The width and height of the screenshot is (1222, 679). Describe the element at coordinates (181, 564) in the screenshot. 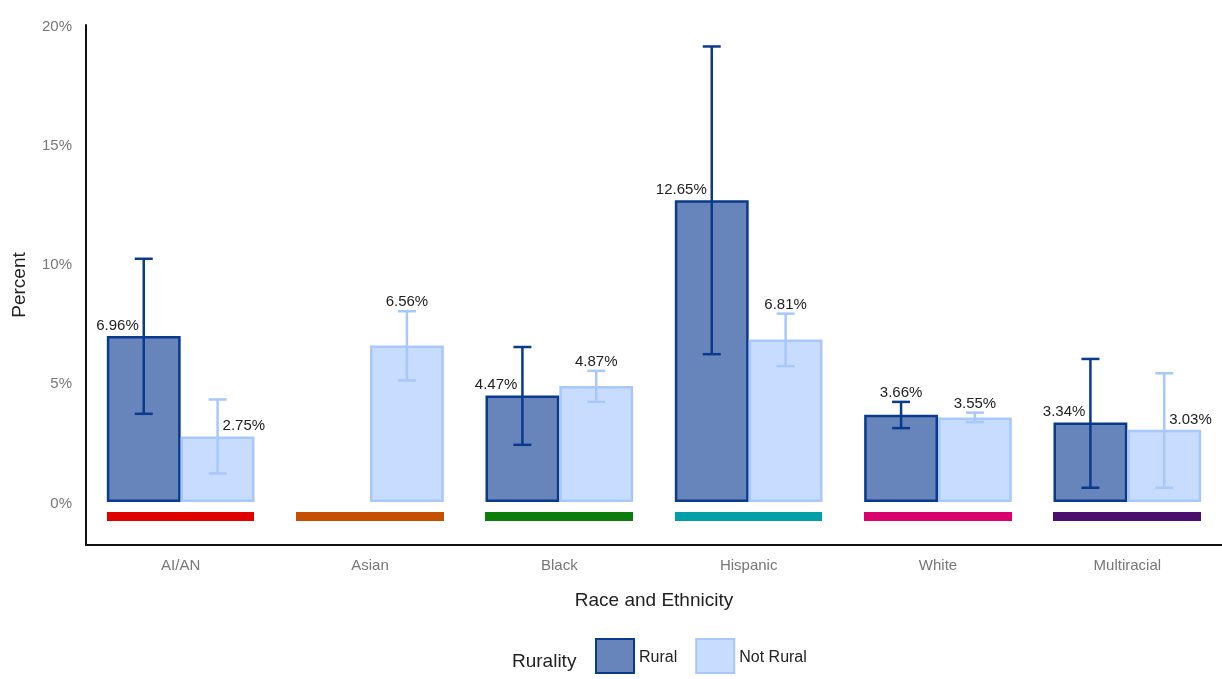

I see `x-tick-label: AI/AN` at that location.